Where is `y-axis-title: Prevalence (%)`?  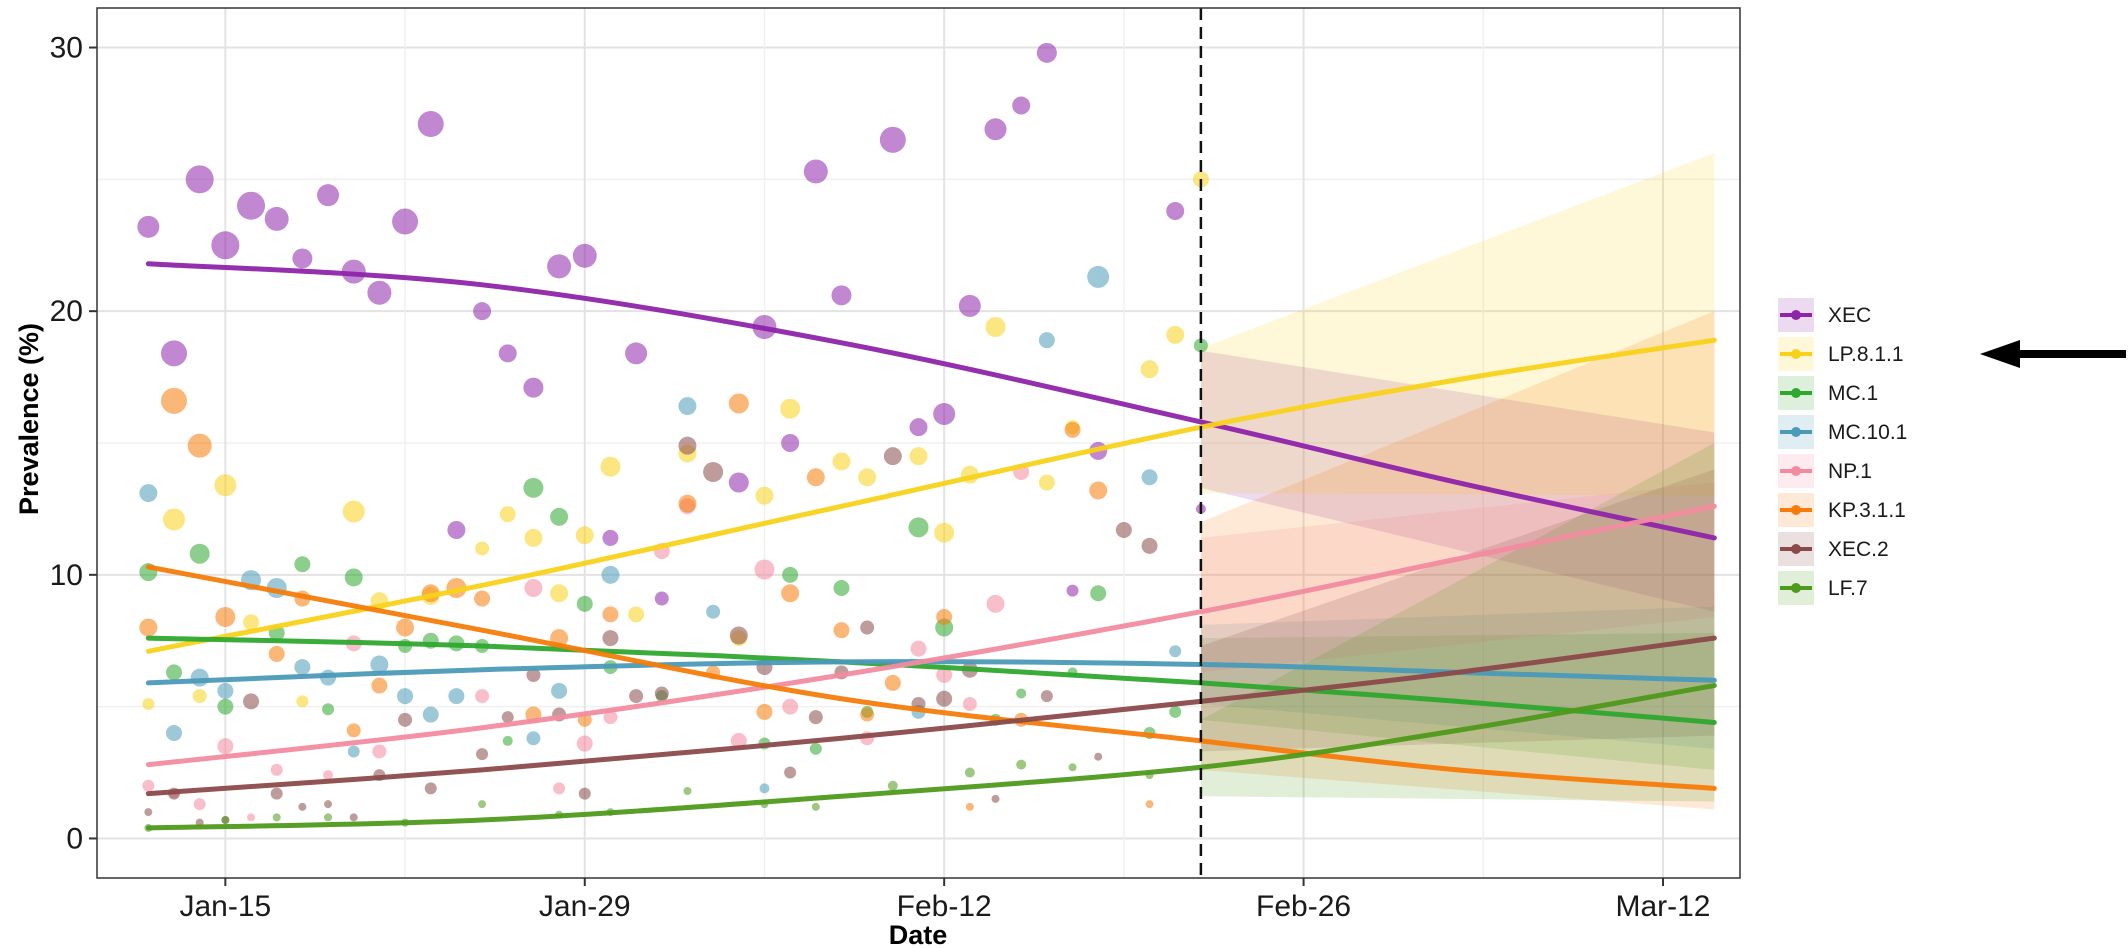 y-axis-title: Prevalence (%) is located at coordinates (29, 419).